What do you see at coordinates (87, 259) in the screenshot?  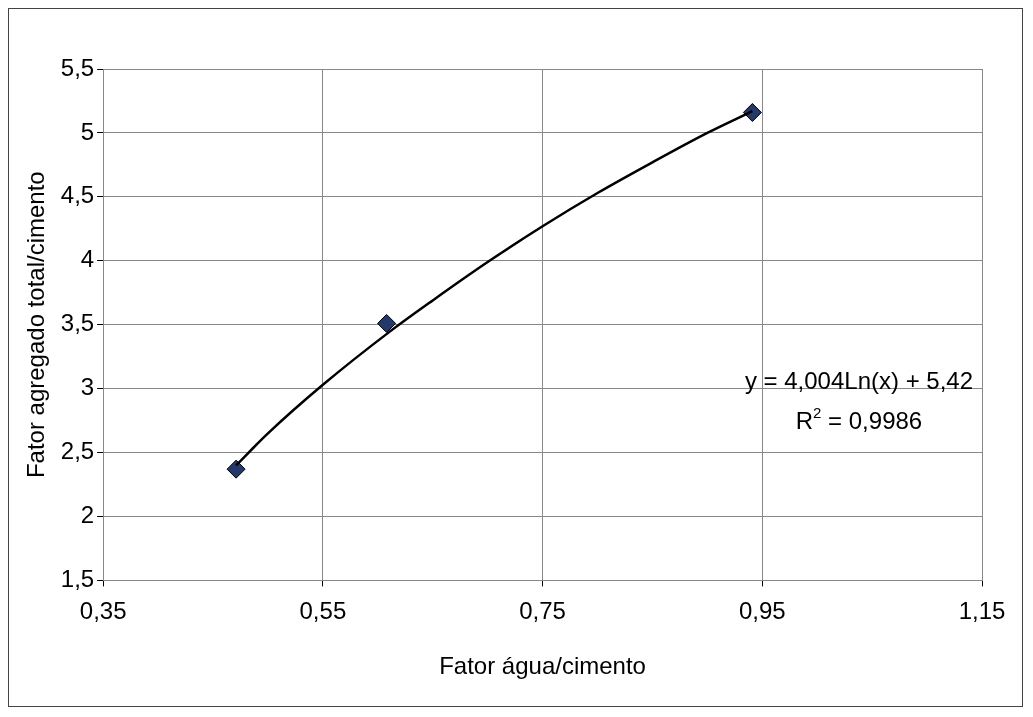 I see `y-tick-label: 4` at bounding box center [87, 259].